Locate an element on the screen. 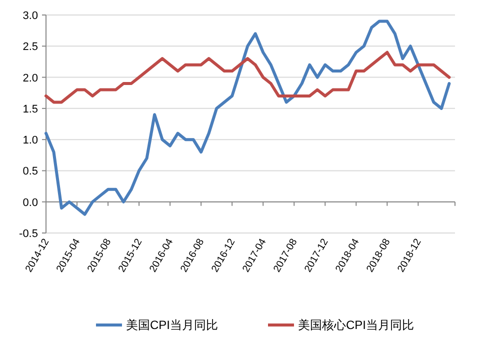 This screenshot has width=480, height=342. y-tick-label: 3.0 is located at coordinates (30, 16).